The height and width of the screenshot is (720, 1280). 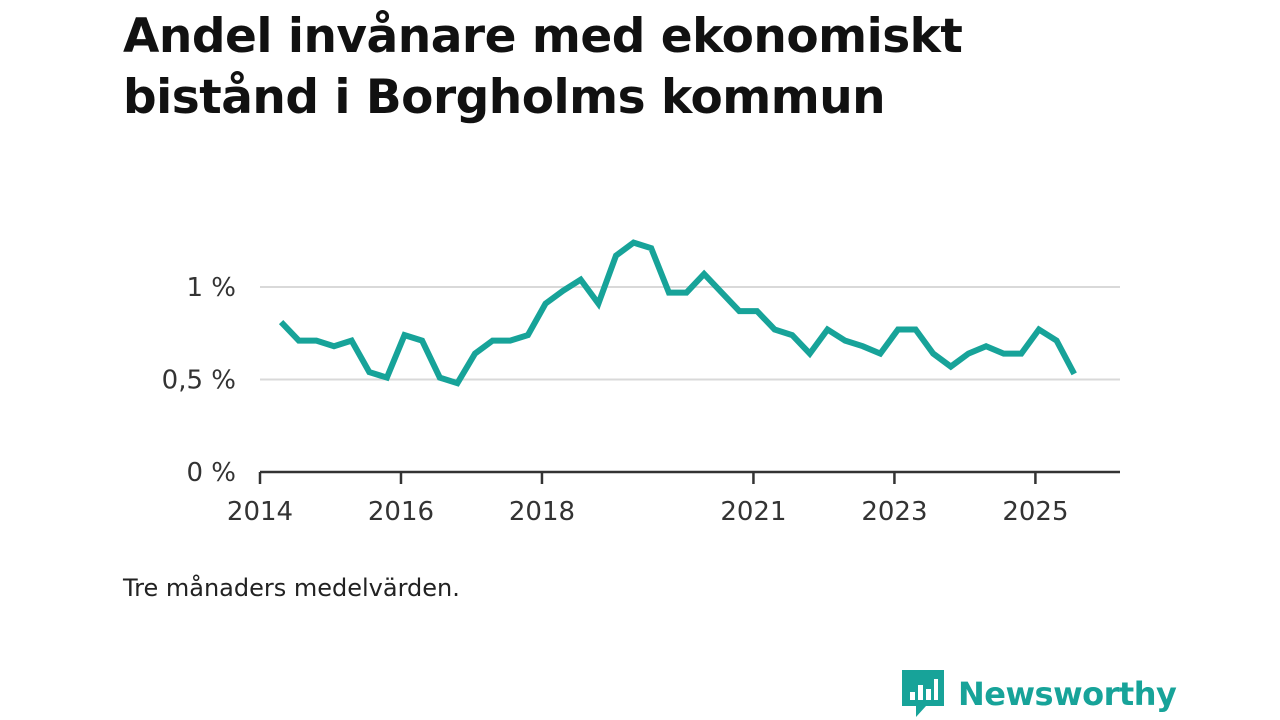 I want to click on x-tick-label-5: 2025, so click(x=1035, y=512).